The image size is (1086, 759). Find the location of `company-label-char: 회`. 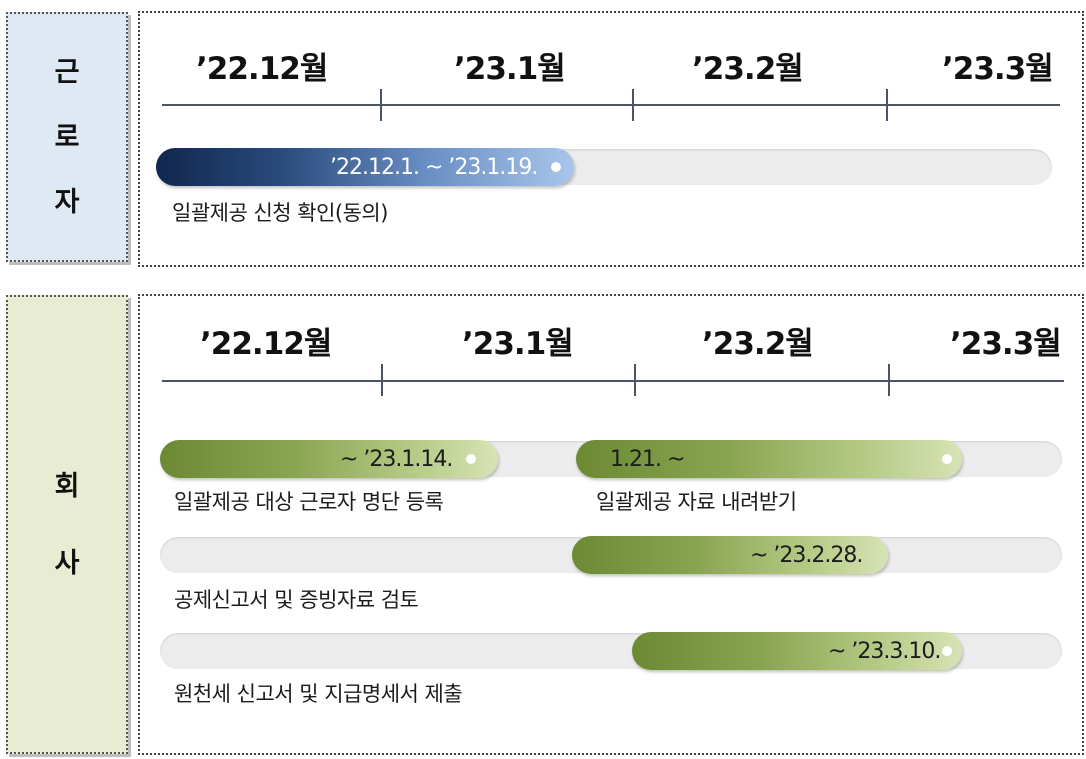

company-label-char: 회 is located at coordinates (67, 486).